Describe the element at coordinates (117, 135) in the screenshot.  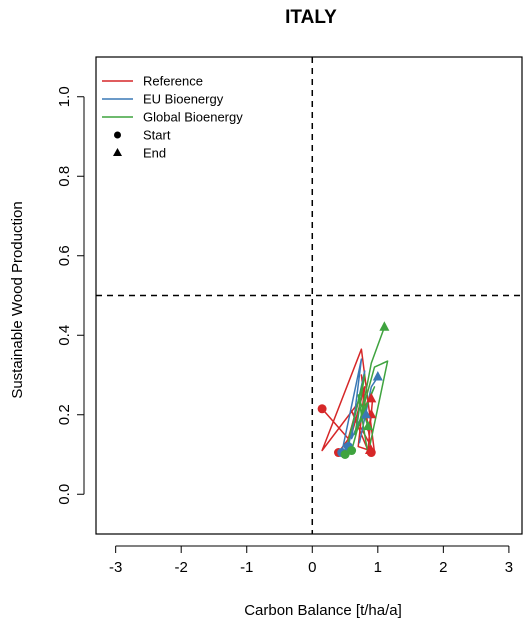
I see `legend-swatch-circle` at that location.